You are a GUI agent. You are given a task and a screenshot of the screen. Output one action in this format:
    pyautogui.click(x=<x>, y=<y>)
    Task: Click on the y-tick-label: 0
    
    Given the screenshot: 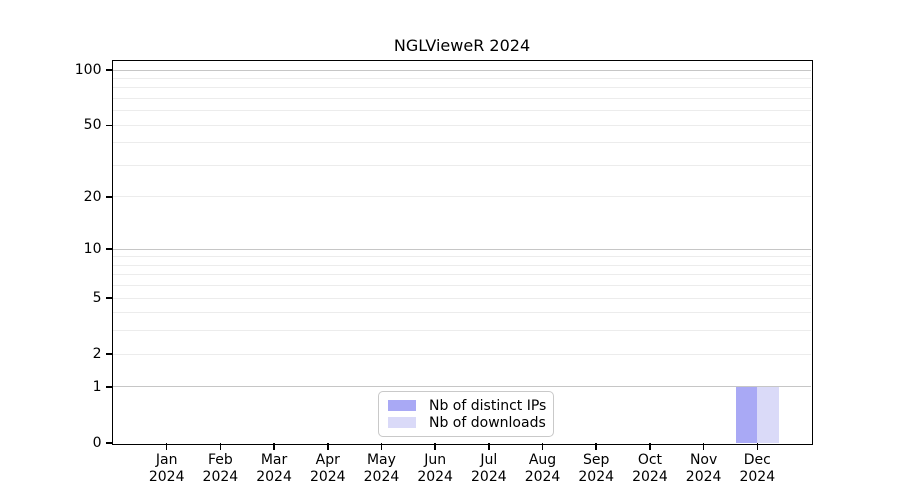 What is the action you would take?
    pyautogui.click(x=97, y=443)
    